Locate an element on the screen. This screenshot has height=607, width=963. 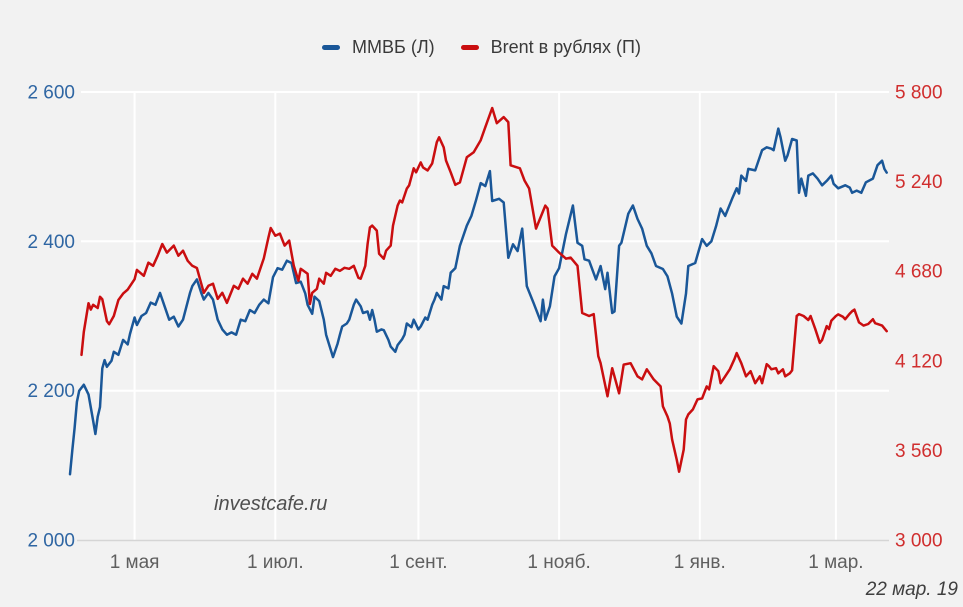
x-axis-tick-label: 1 сент. is located at coordinates (418, 562).